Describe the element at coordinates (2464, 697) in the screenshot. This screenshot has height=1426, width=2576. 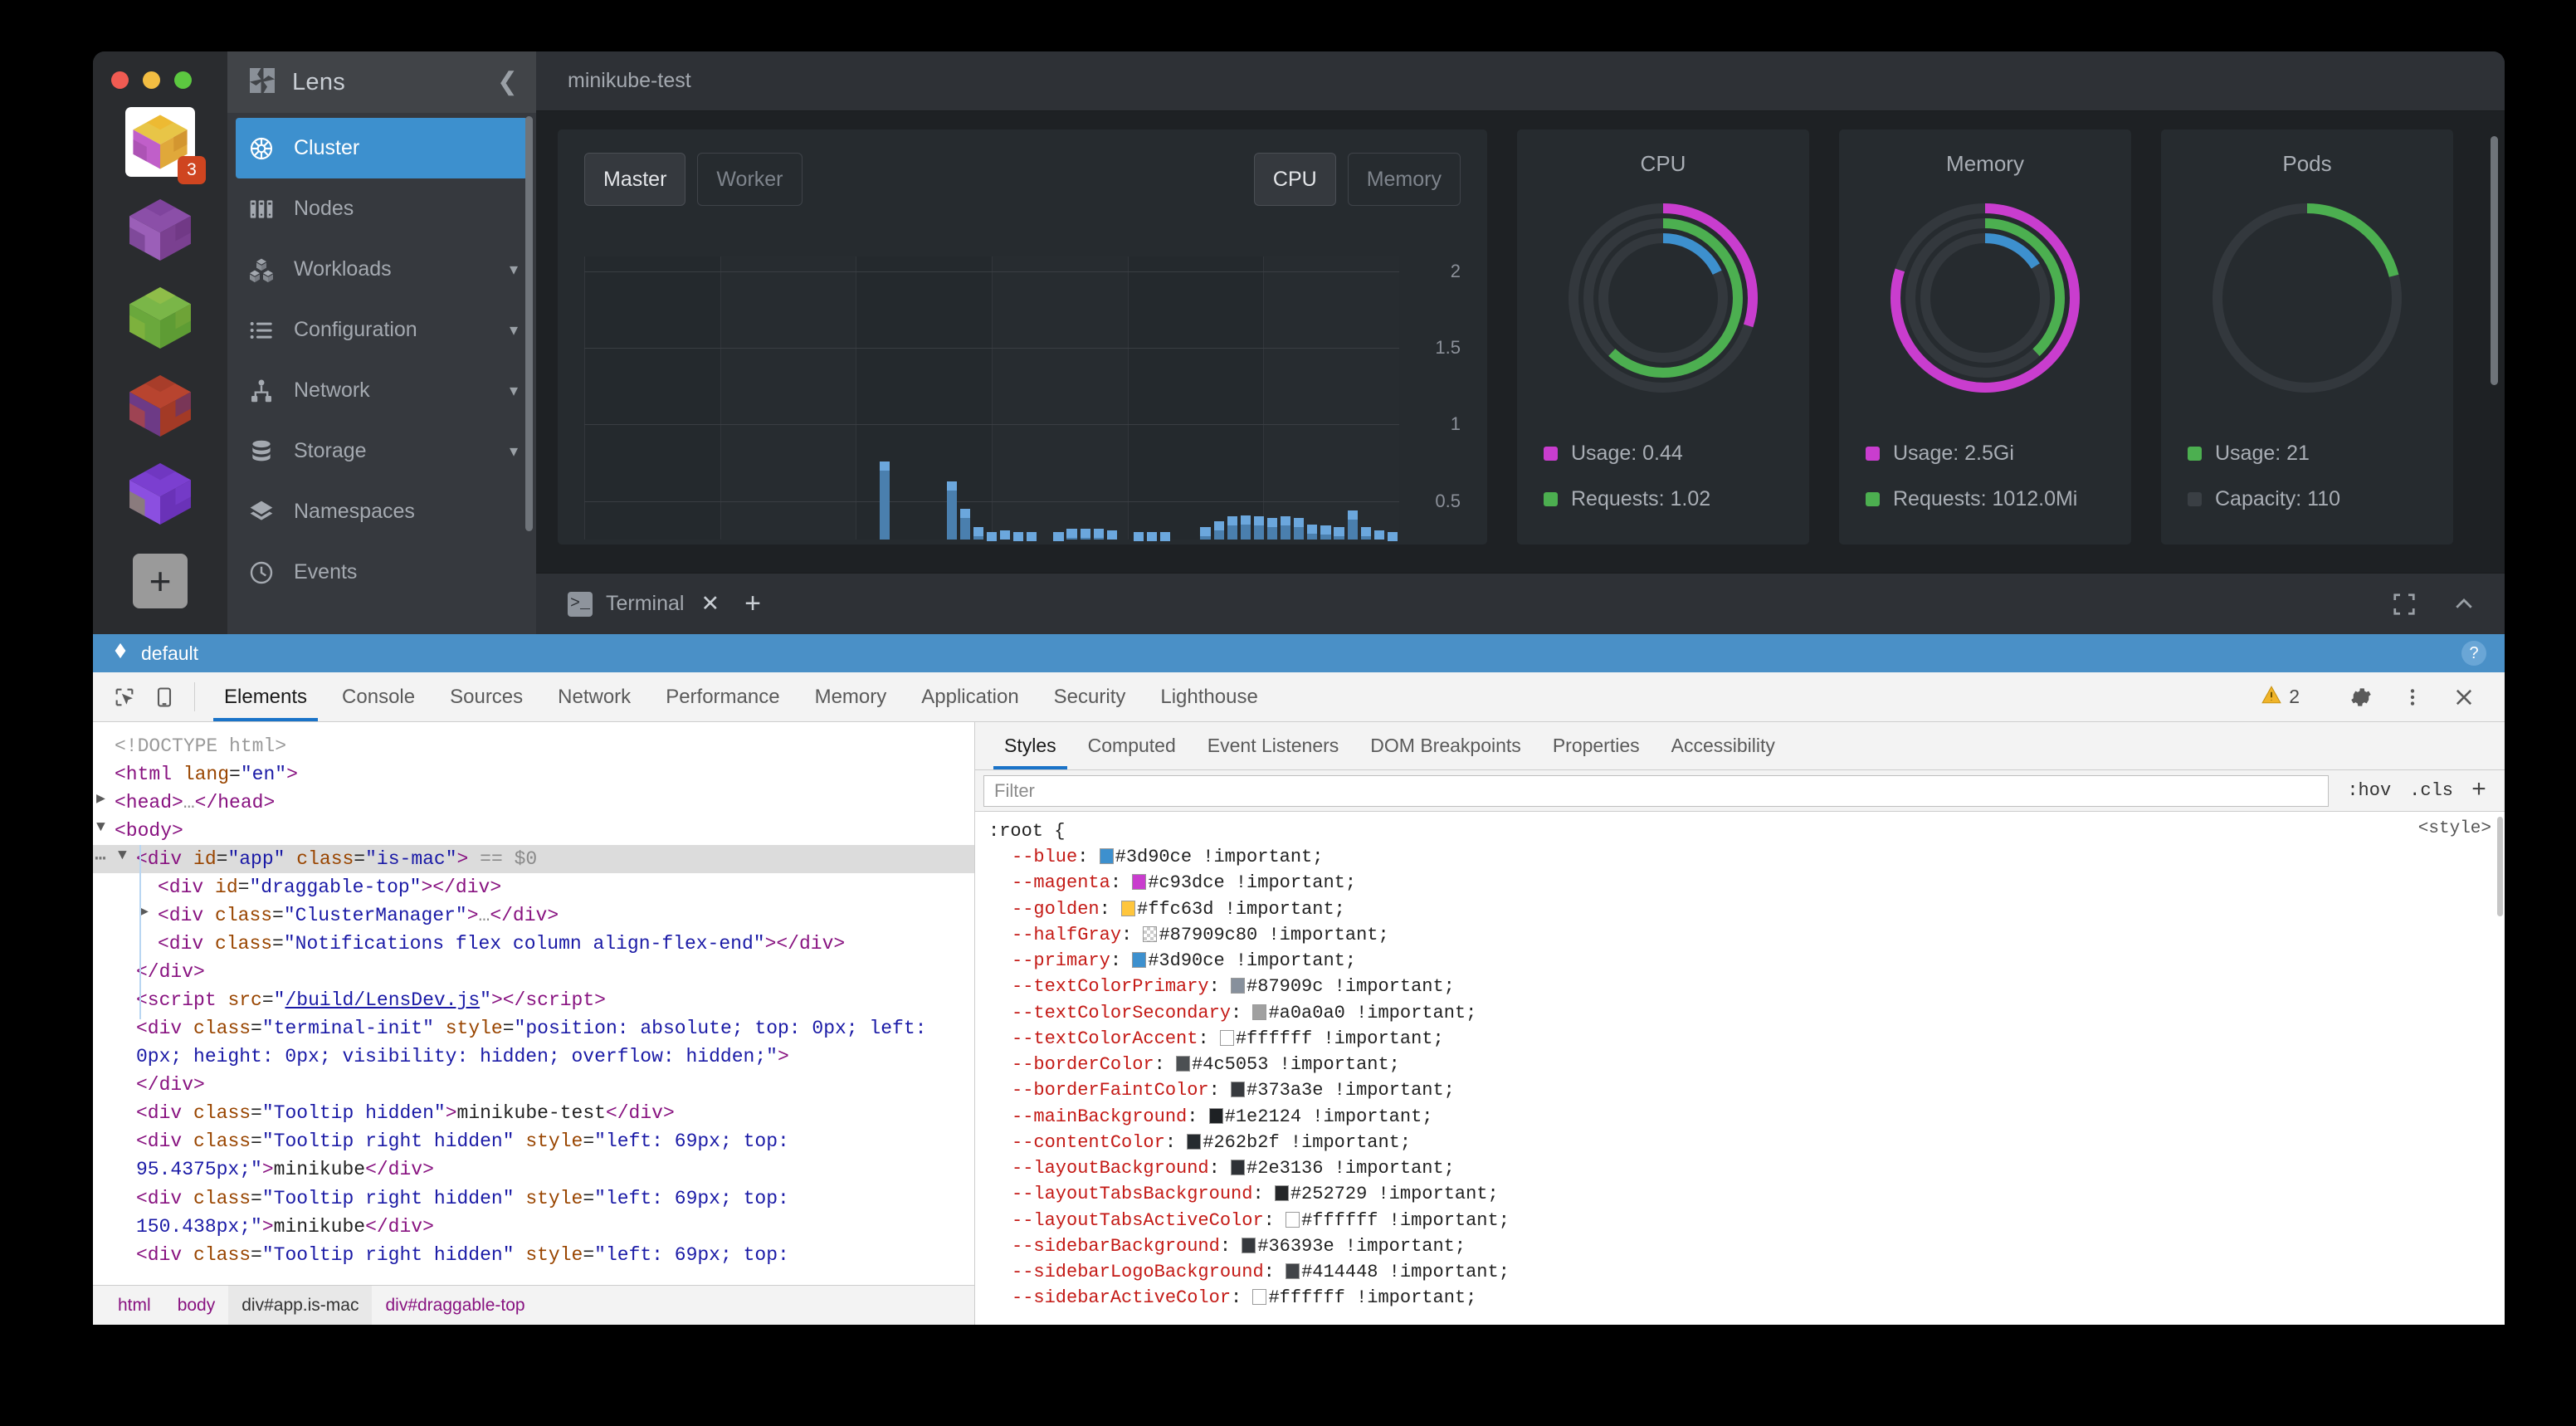
I see `close-icon` at that location.